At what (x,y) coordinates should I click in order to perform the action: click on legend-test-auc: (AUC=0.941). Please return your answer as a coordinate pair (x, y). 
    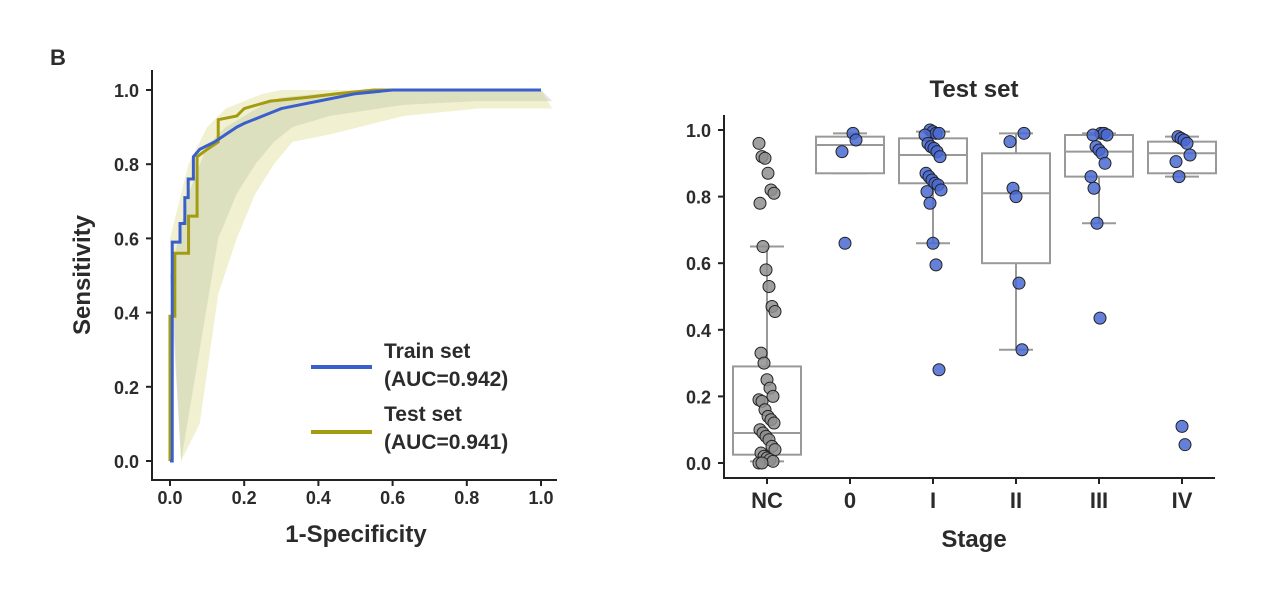
    Looking at the image, I should click on (446, 442).